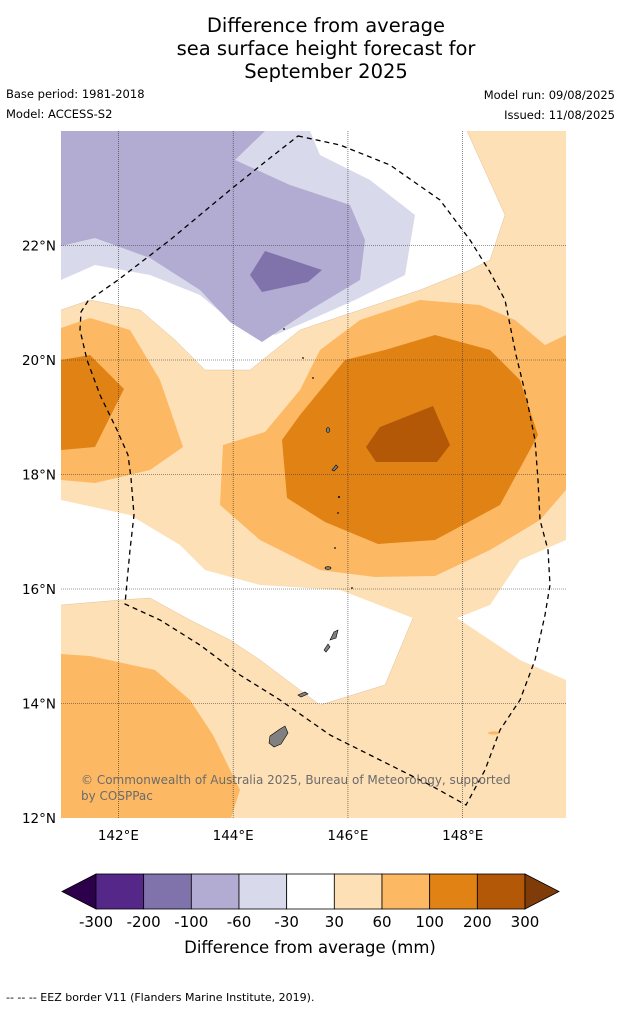 The height and width of the screenshot is (1011, 621). I want to click on lat-tick-label: 18°N, so click(39, 476).